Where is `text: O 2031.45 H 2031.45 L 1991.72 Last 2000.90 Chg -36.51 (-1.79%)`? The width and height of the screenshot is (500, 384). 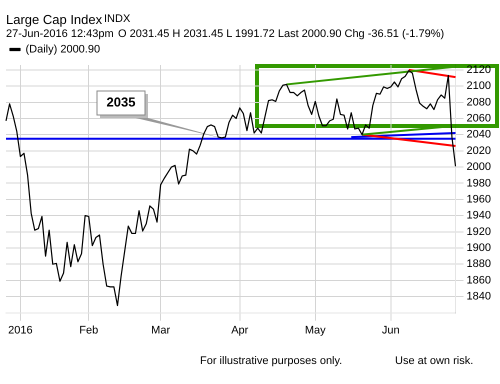
text: O 2031.45 H 2031.45 L 1991.72 Last 2000.90 Chg -36.51 (-1.79%) is located at coordinates (281, 34).